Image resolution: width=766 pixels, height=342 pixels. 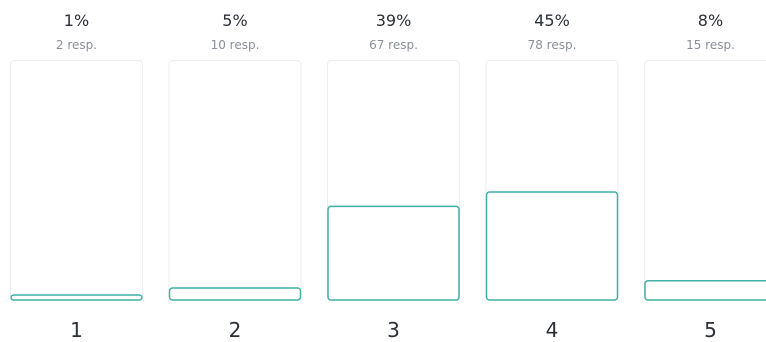 What do you see at coordinates (76, 20) in the screenshot?
I see `bar-percent-label: 1%` at bounding box center [76, 20].